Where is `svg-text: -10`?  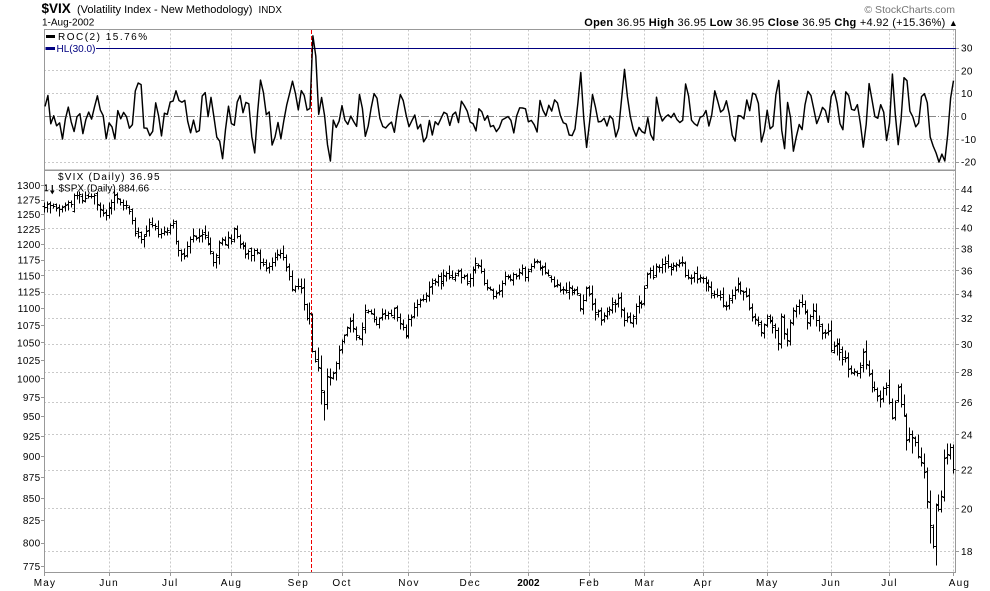
svg-text: -10 is located at coordinates (968, 140).